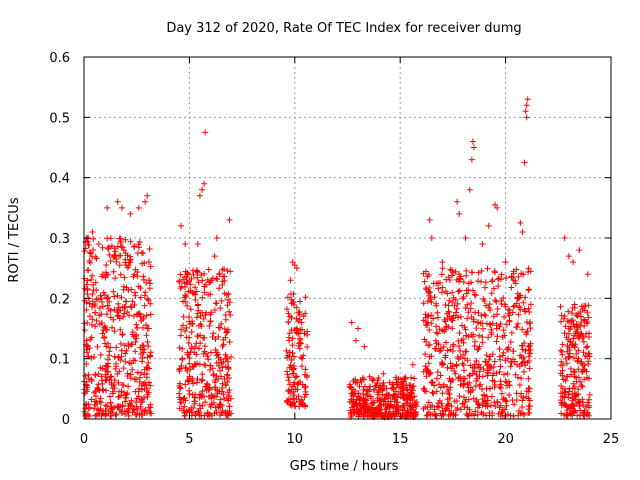 The image size is (640, 480). Describe the element at coordinates (14, 239) in the screenshot. I see `y-axis-label: ROTI / TECUs` at that location.